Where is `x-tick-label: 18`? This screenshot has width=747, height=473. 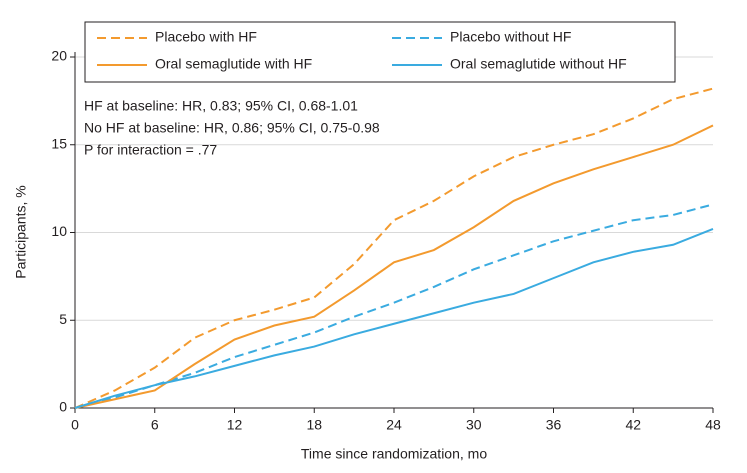 x-tick-label: 18 is located at coordinates (314, 425).